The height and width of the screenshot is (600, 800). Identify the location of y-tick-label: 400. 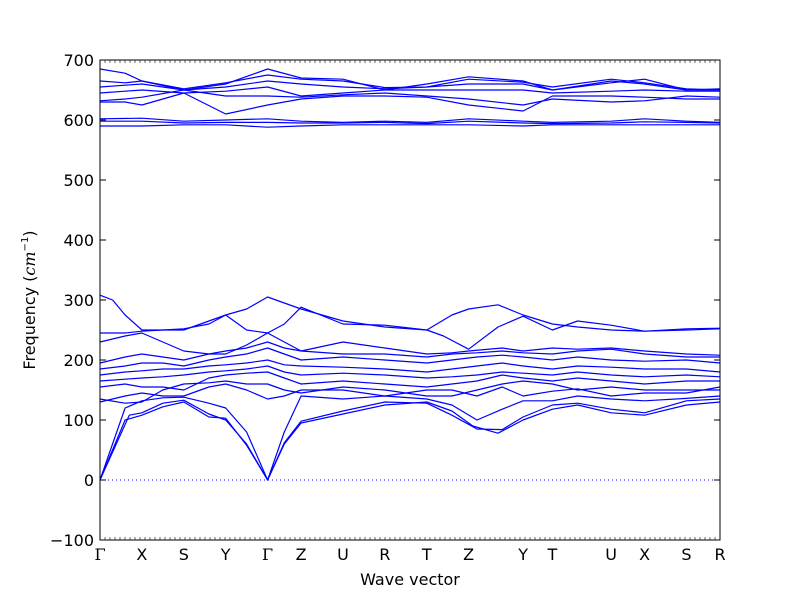
(78, 240).